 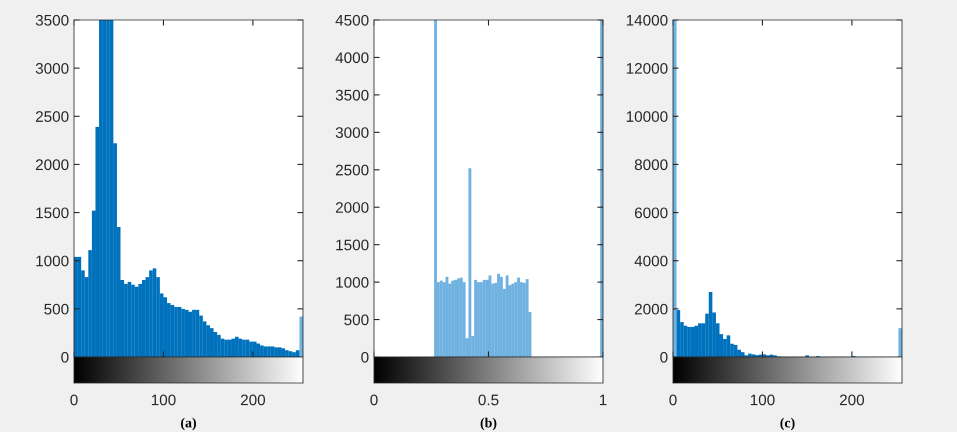 What do you see at coordinates (603, 400) in the screenshot?
I see `x-tick-label: 1` at bounding box center [603, 400].